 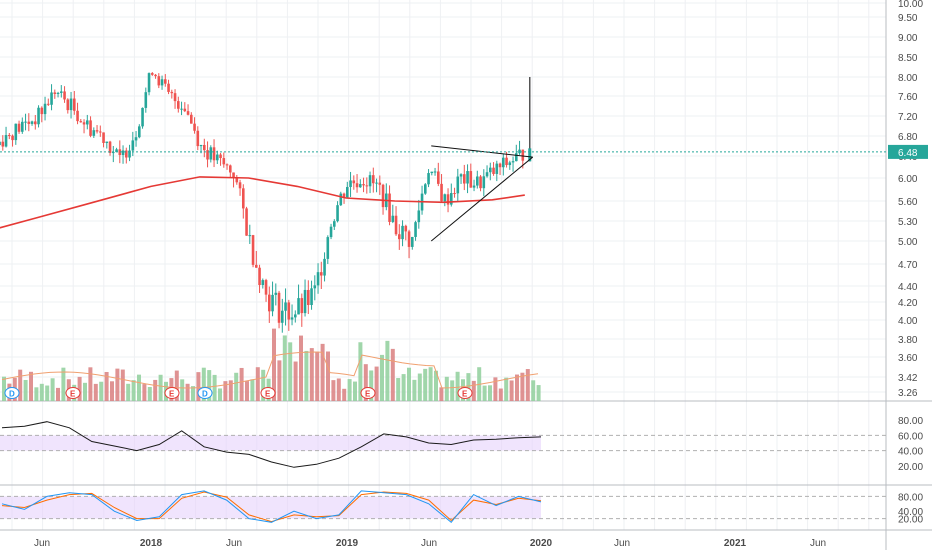 I want to click on price-tick-label: 3.26, so click(x=908, y=393).